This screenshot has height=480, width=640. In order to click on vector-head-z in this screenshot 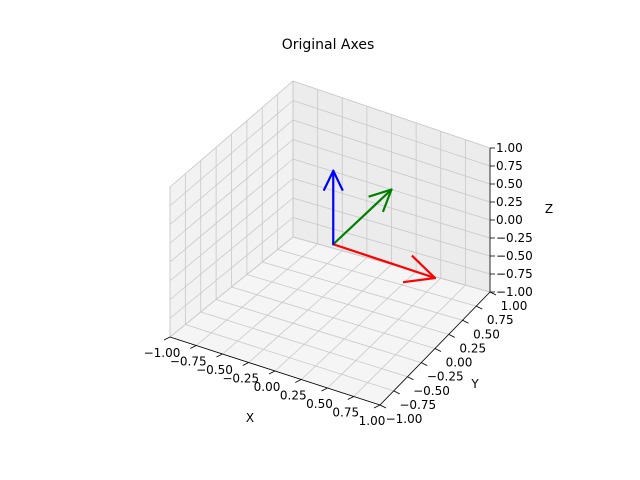, I will do `click(333, 180)`.